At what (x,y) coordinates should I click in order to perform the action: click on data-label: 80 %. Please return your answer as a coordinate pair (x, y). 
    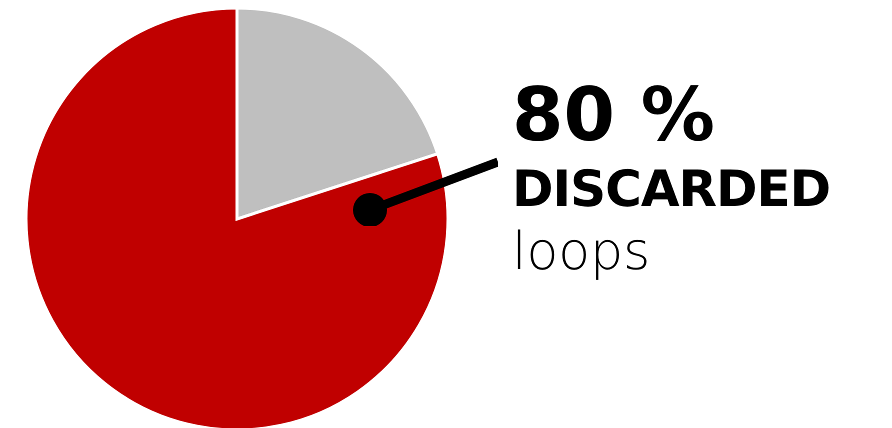
    Looking at the image, I should click on (614, 115).